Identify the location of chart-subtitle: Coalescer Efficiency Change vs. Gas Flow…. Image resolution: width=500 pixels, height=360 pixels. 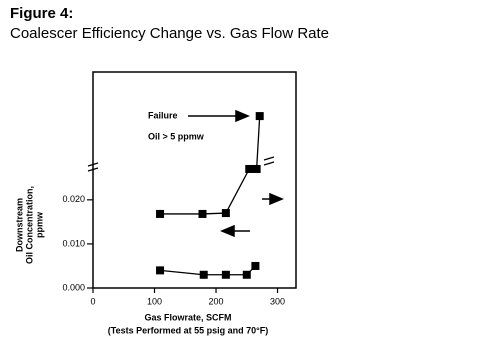
(169, 33).